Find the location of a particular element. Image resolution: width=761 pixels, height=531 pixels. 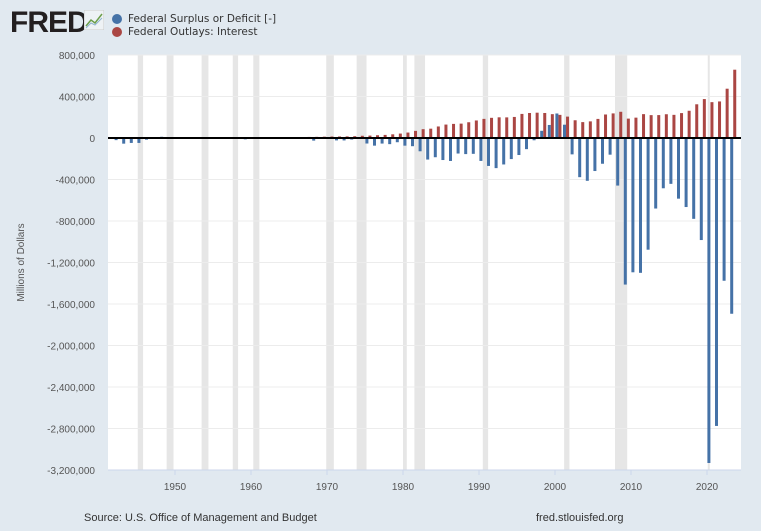

x-tick-label: 1980 is located at coordinates (403, 487).